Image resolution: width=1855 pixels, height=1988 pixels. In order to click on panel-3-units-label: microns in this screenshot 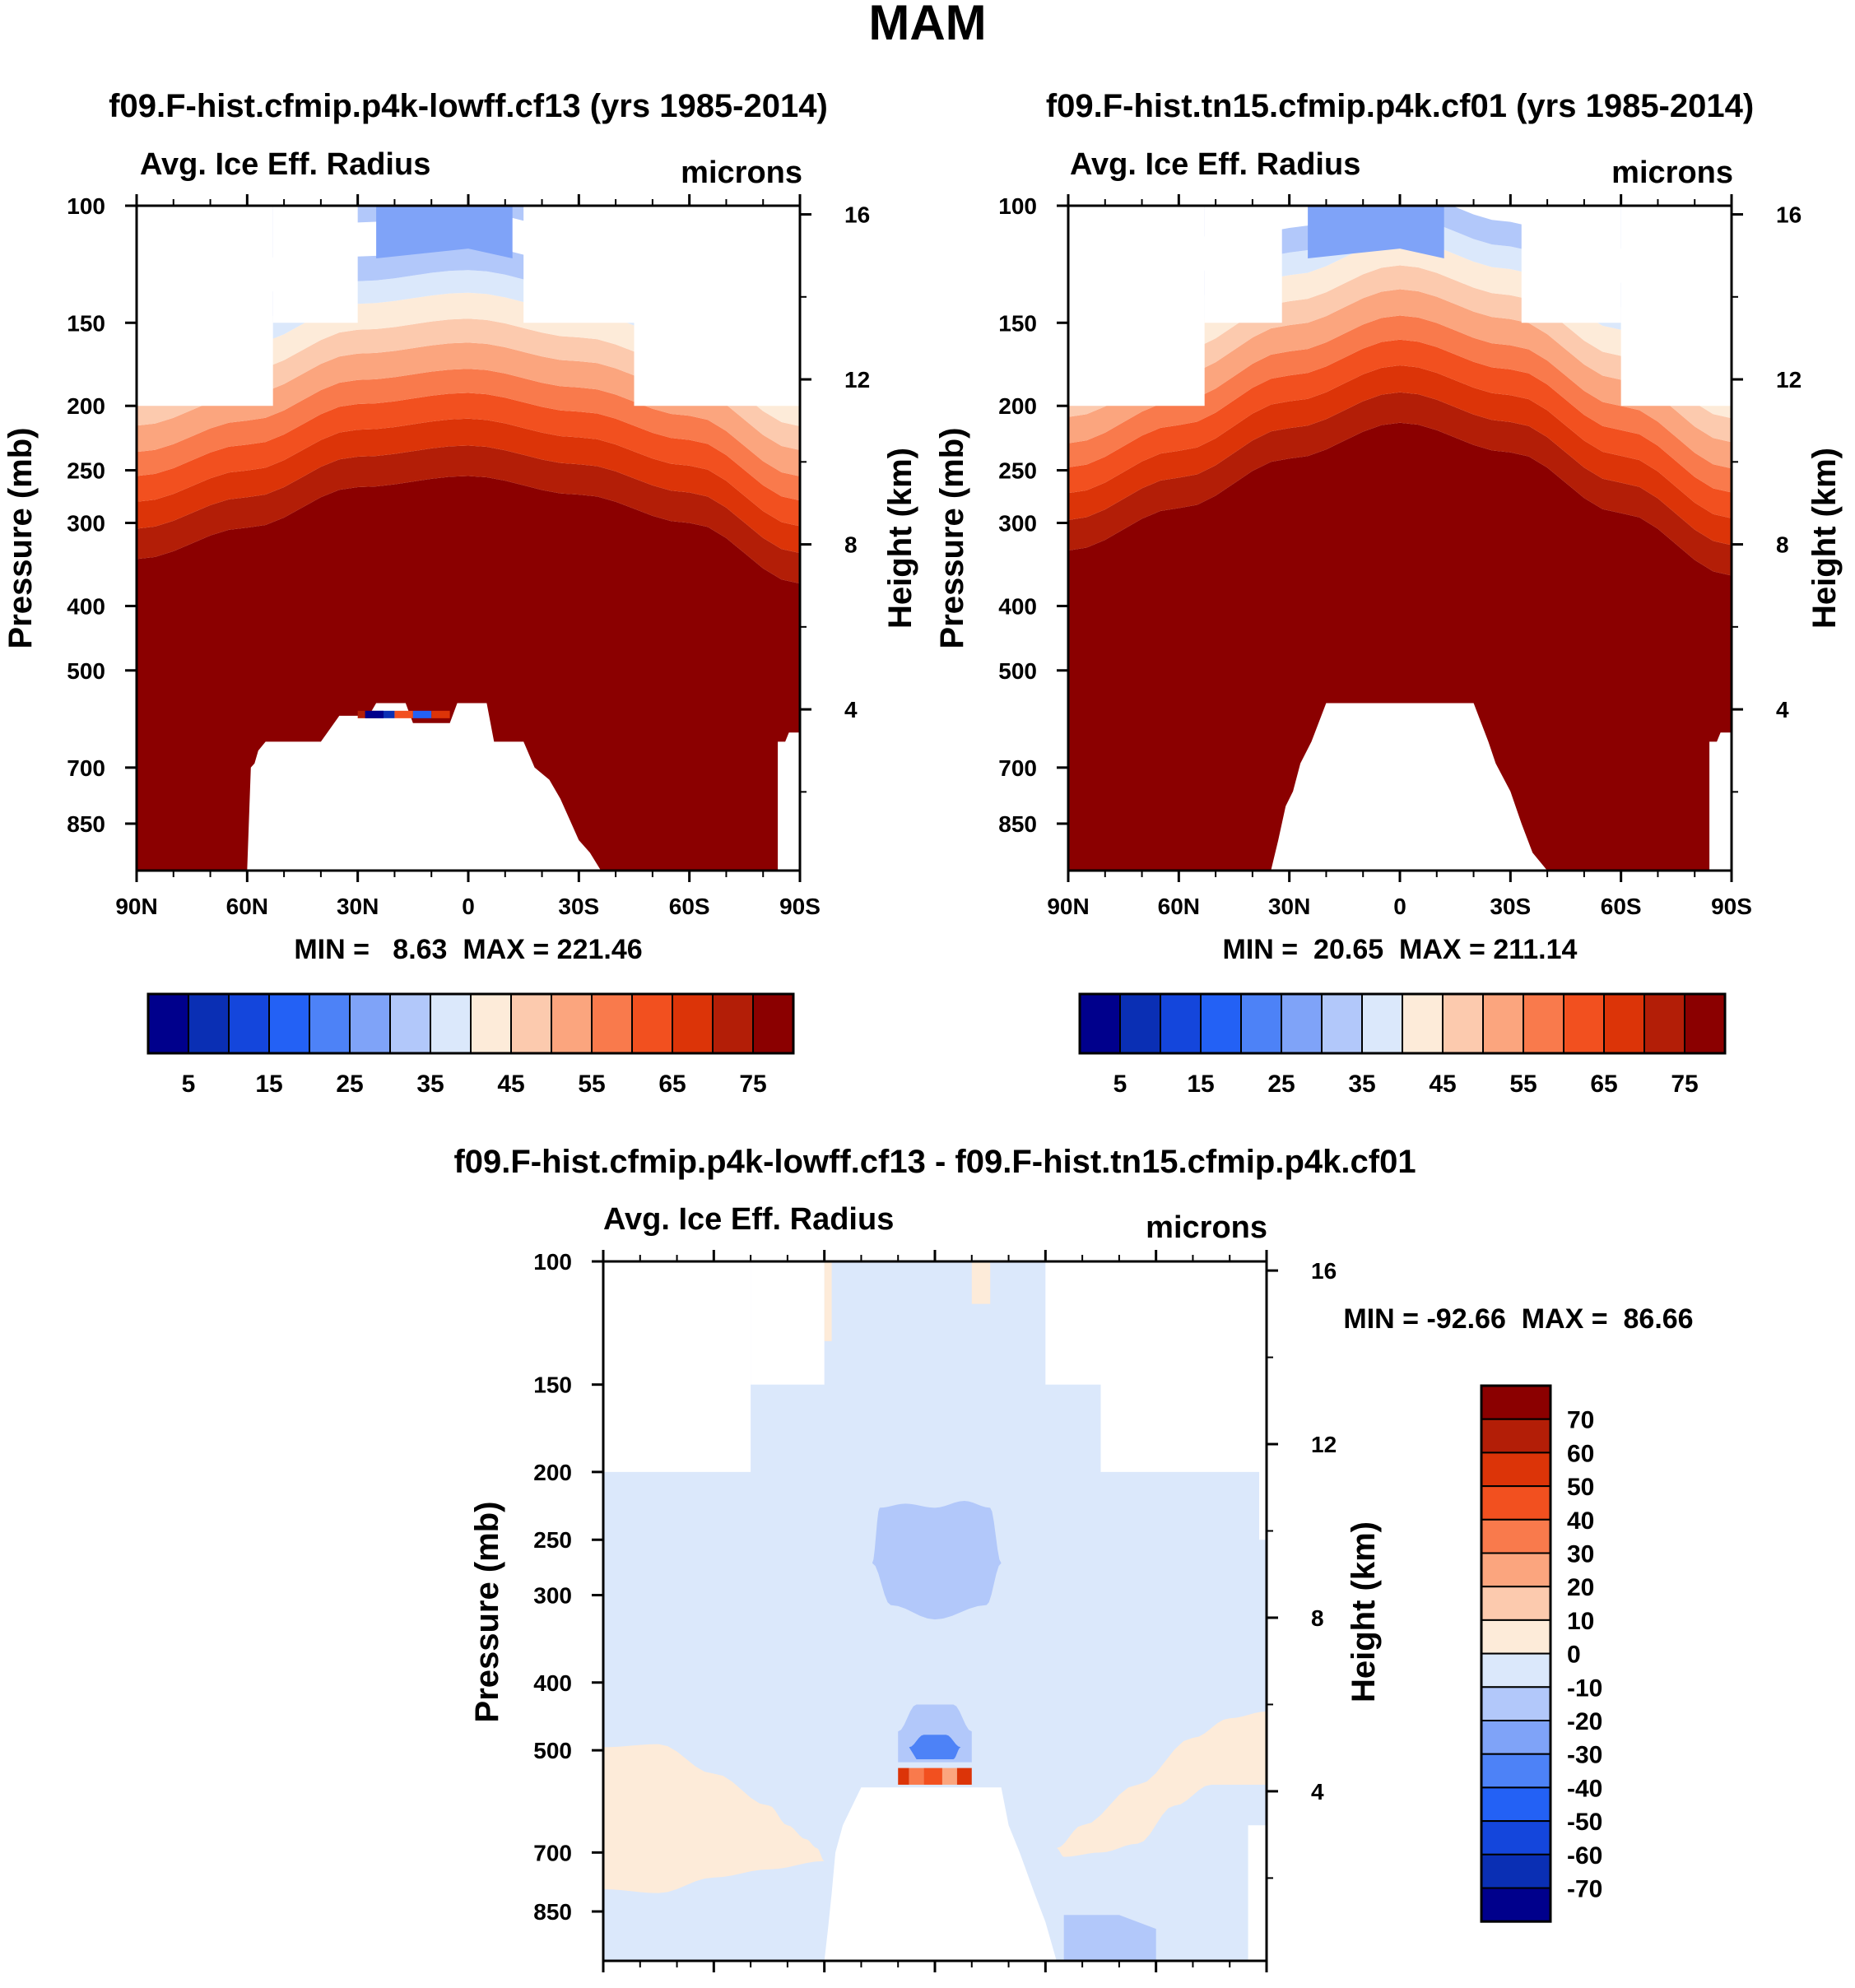, I will do `click(1206, 1227)`.